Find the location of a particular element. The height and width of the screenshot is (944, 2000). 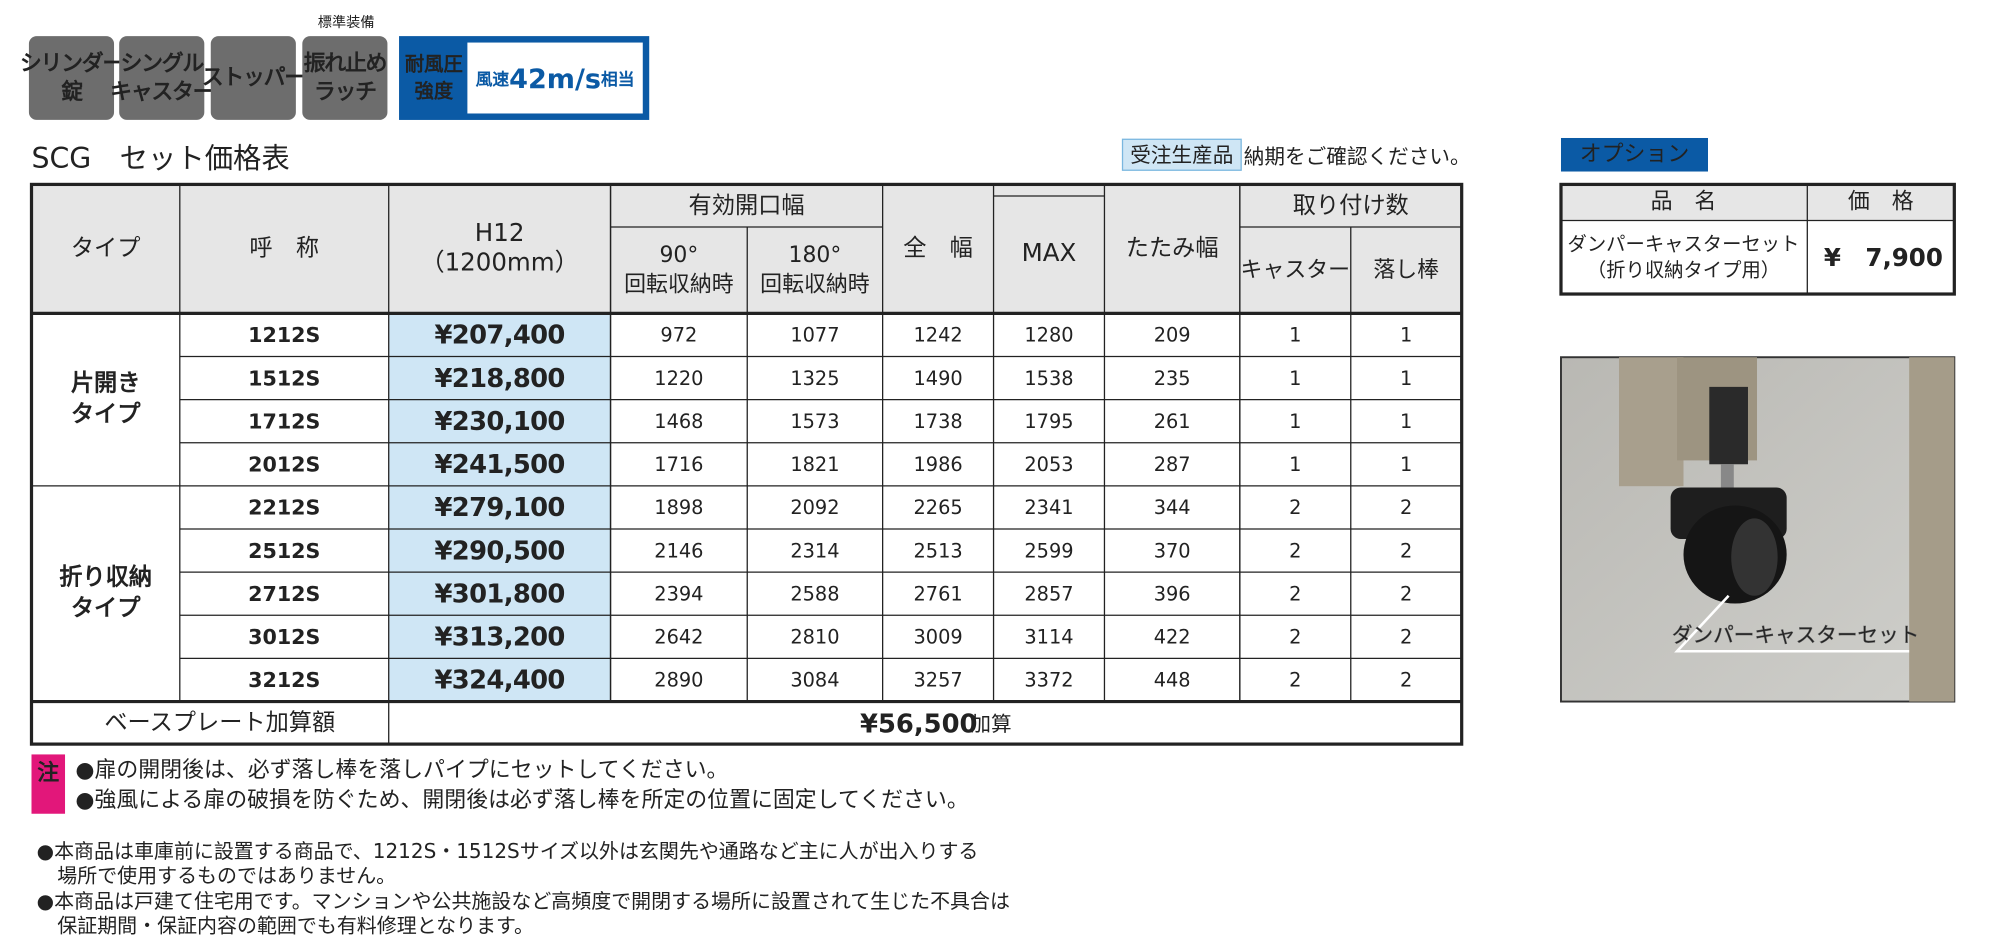

option-price: ¥ 7,900 is located at coordinates (1883, 257).